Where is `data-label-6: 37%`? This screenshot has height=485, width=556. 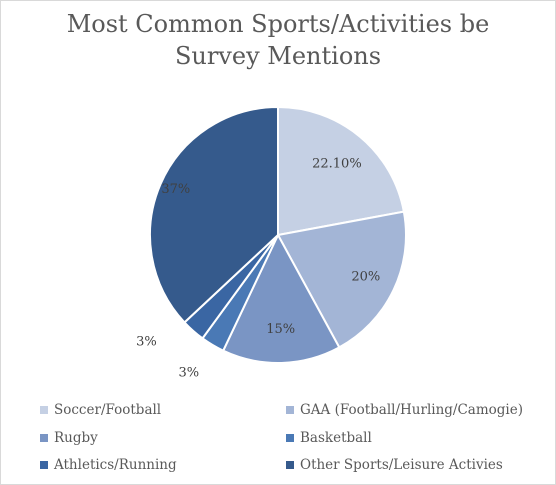
data-label-6: 37% is located at coordinates (175, 189).